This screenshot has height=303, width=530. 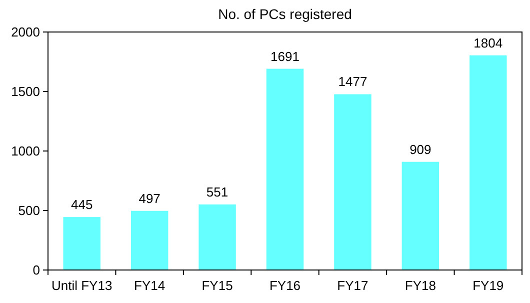 I want to click on data-label: 1804, so click(x=488, y=42).